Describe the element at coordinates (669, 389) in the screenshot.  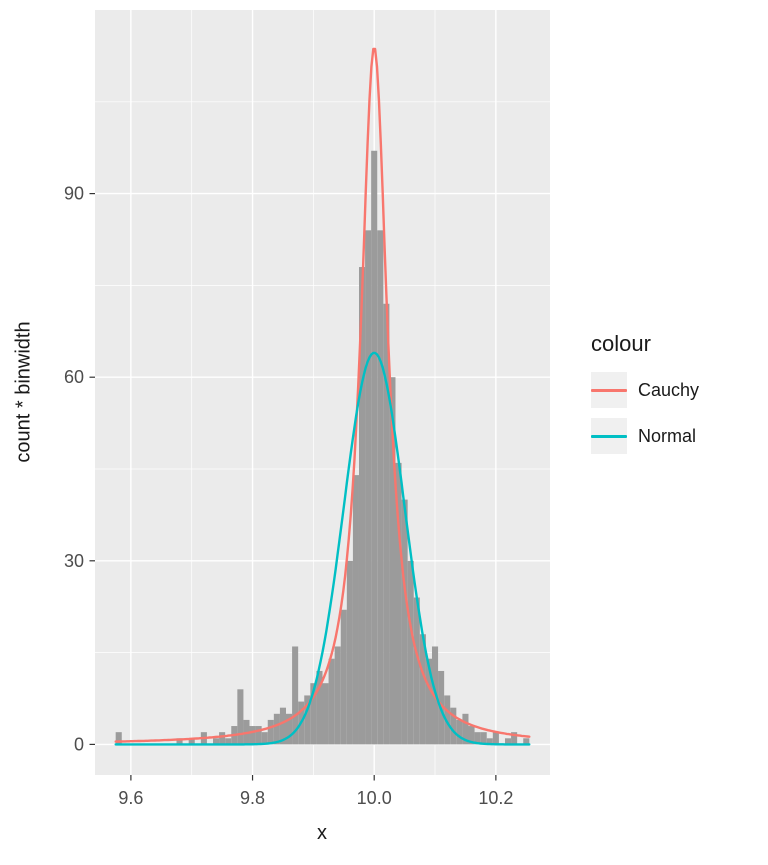
I see `legend-label-cauchy: Cauchy` at that location.